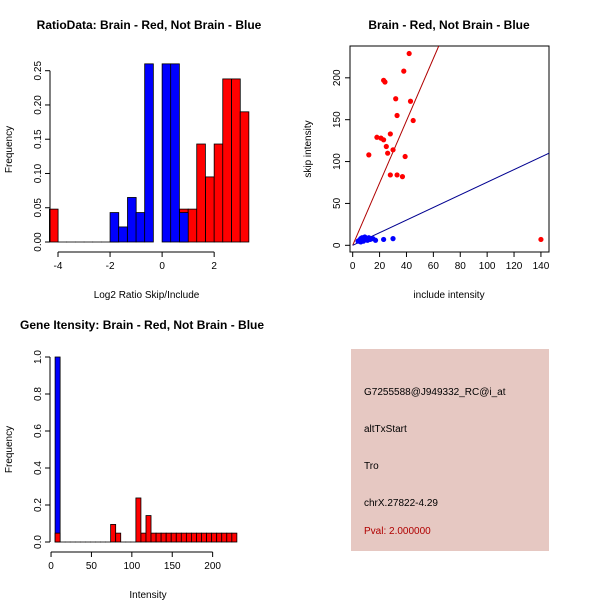  I want to click on x-tick-label: -2, so click(110, 266).